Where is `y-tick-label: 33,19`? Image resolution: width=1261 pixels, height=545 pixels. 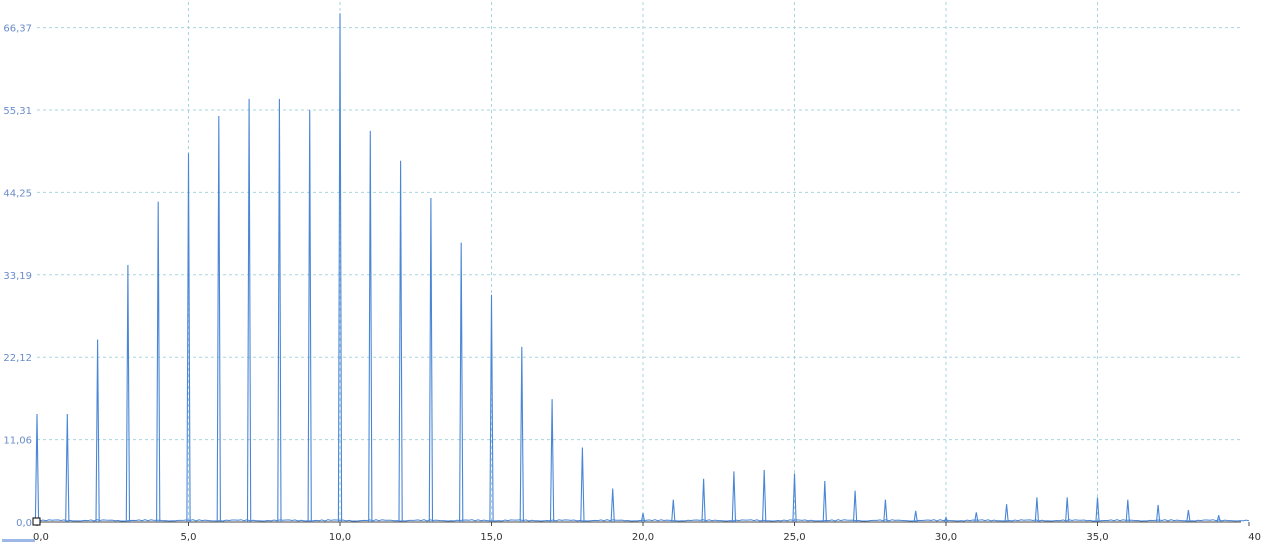 y-tick-label: 33,19 is located at coordinates (17, 276).